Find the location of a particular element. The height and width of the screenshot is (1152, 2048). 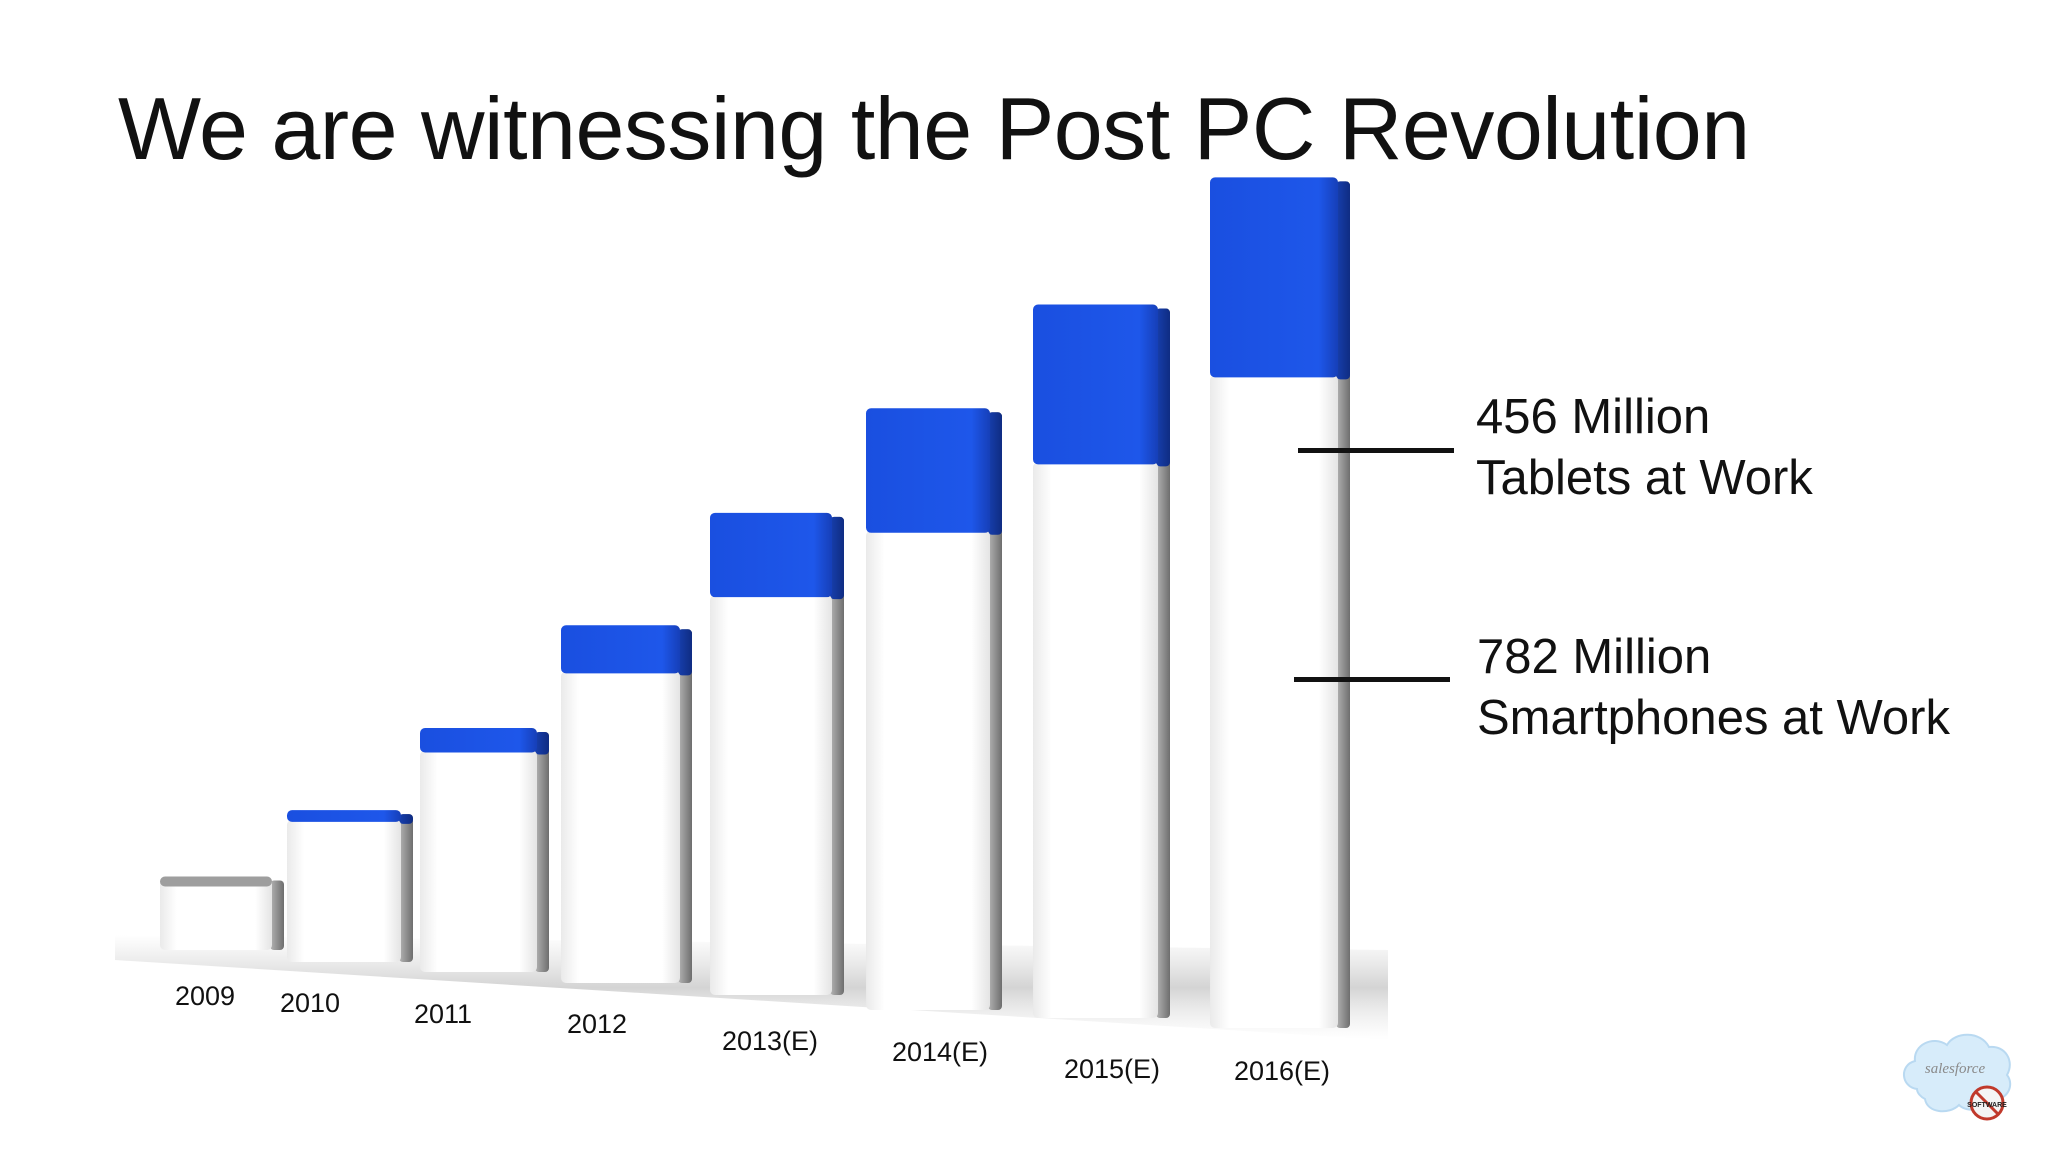

bar-tablets-2010 is located at coordinates (344, 816).